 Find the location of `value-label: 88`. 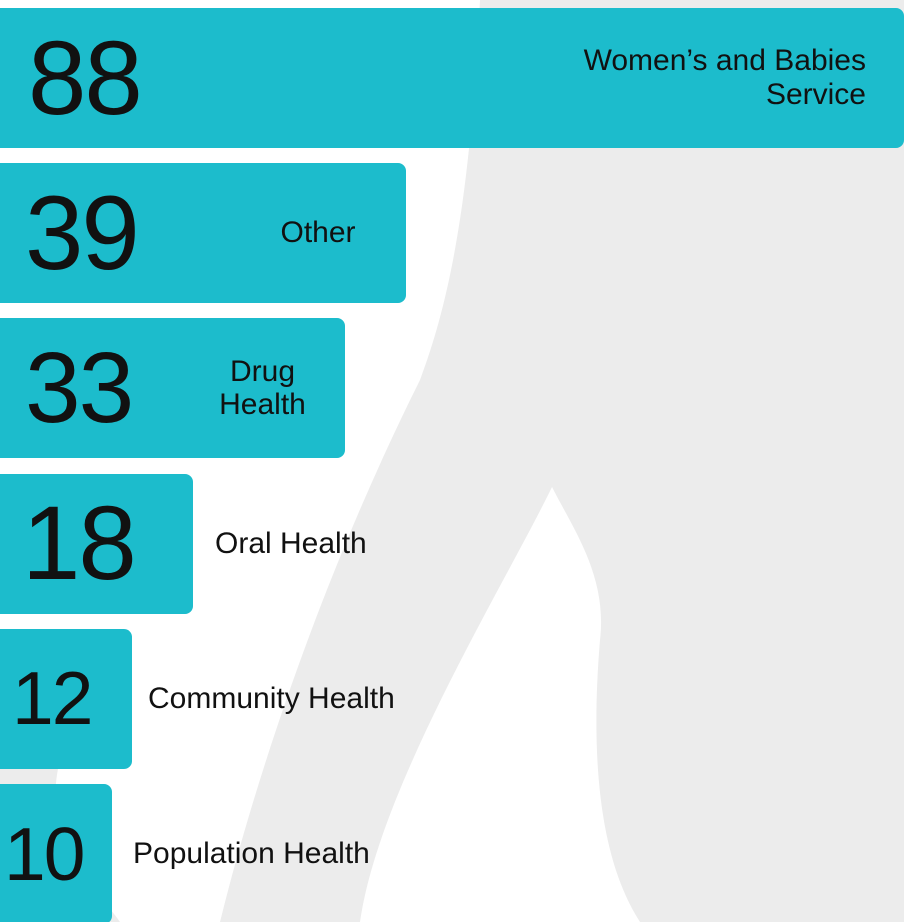

value-label: 88 is located at coordinates (85, 78).